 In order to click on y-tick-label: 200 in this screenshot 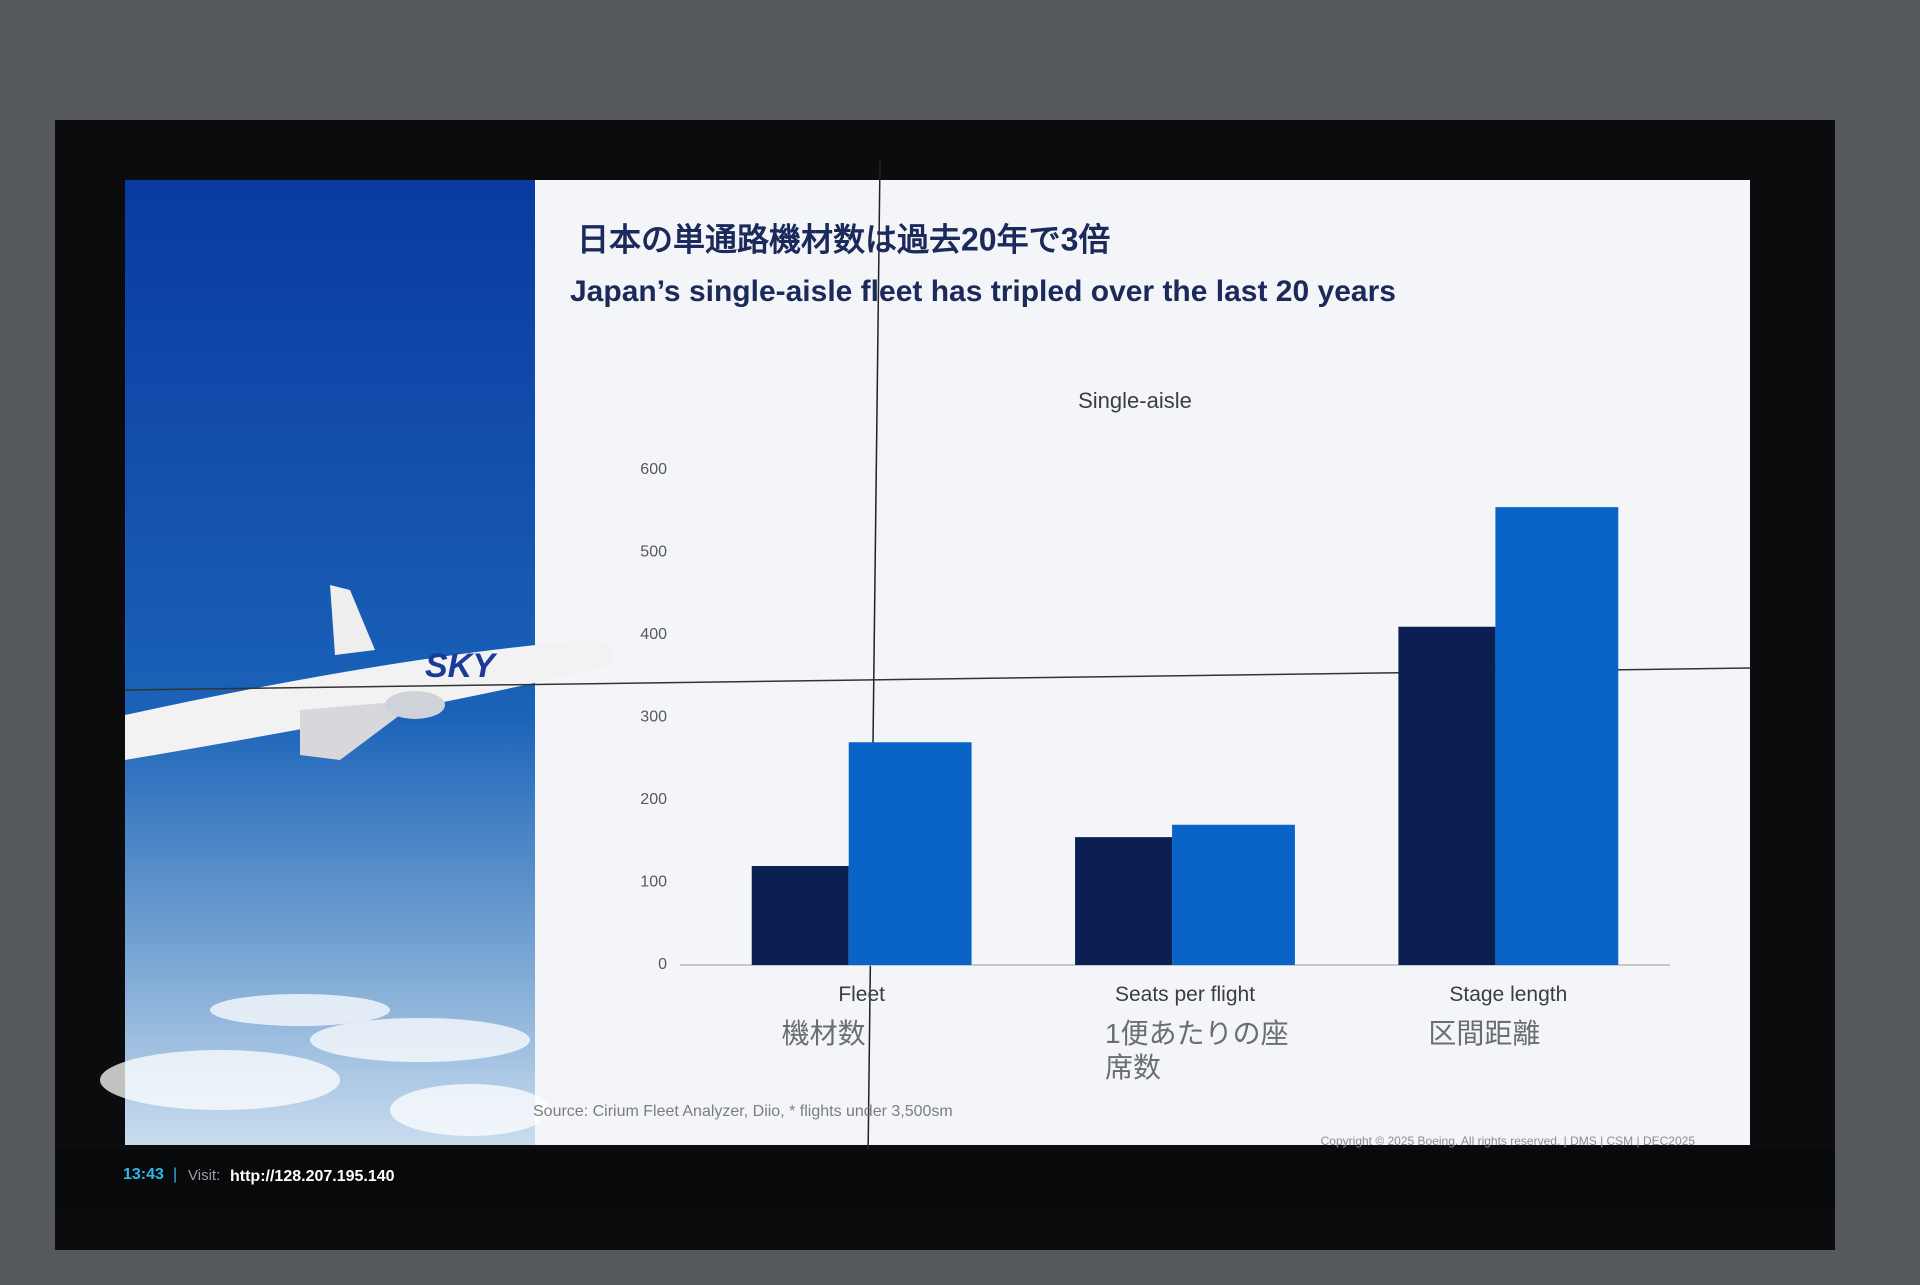, I will do `click(653, 799)`.